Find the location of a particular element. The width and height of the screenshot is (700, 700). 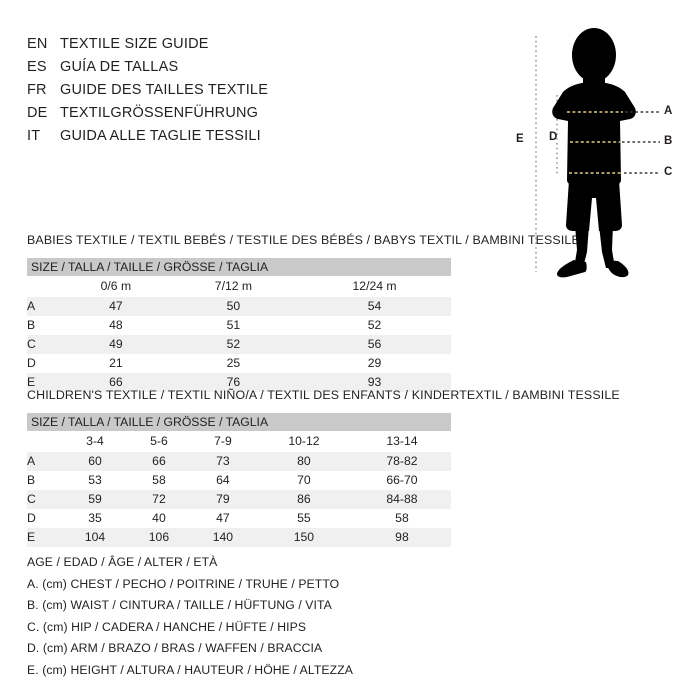

language-row-es: ES GUÍA DE TALLAS is located at coordinates (257, 70).